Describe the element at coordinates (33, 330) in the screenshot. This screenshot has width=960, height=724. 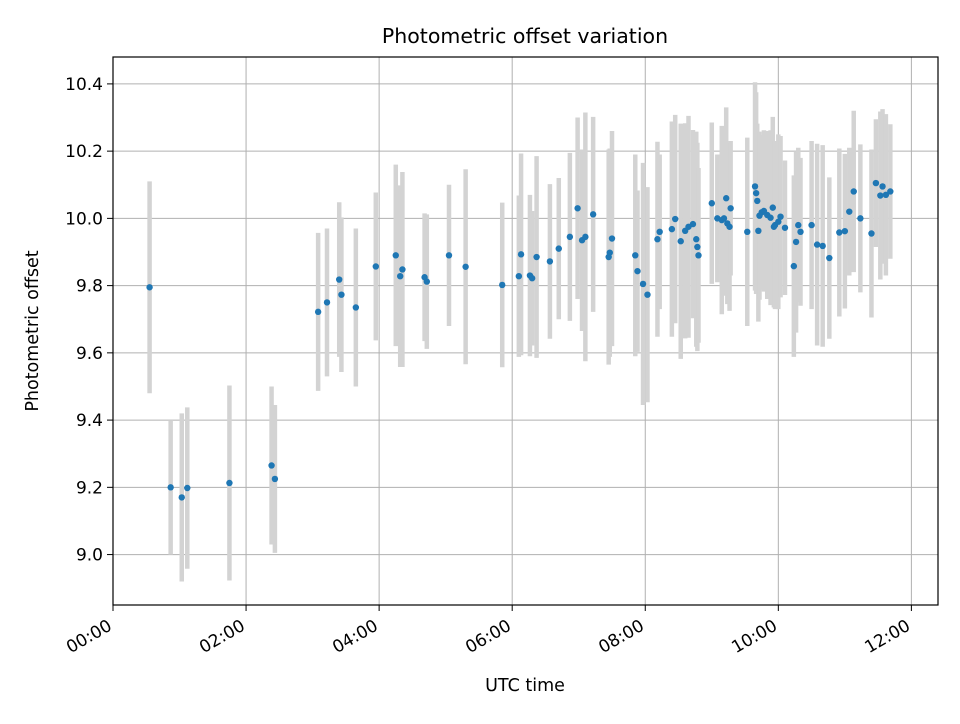
I see `y-axis-label: Photometric offset` at that location.